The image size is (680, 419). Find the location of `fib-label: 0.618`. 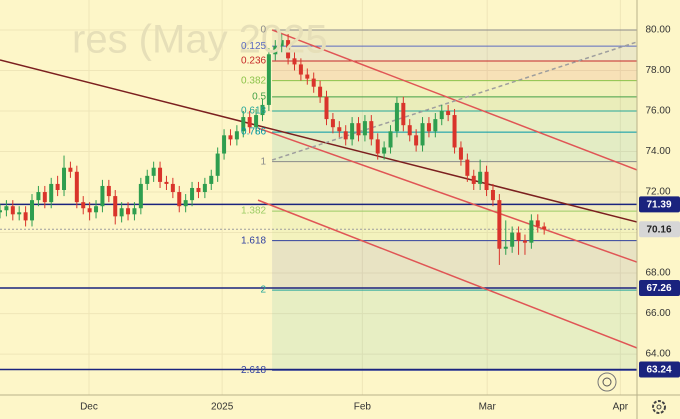

fib-label: 0.618 is located at coordinates (253, 111).